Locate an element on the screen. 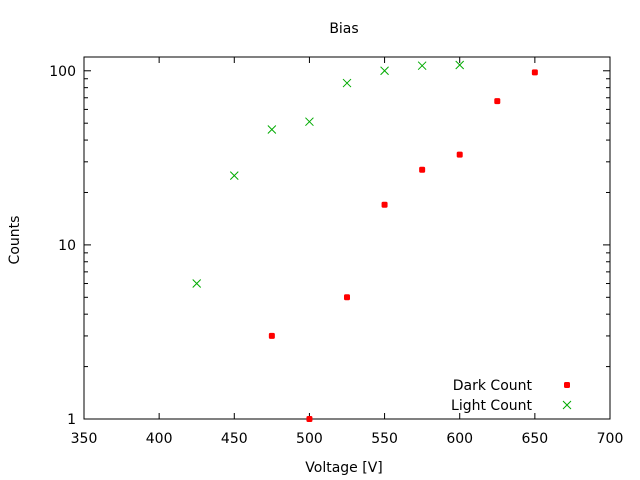  x-tick-label: 350 is located at coordinates (84, 439).